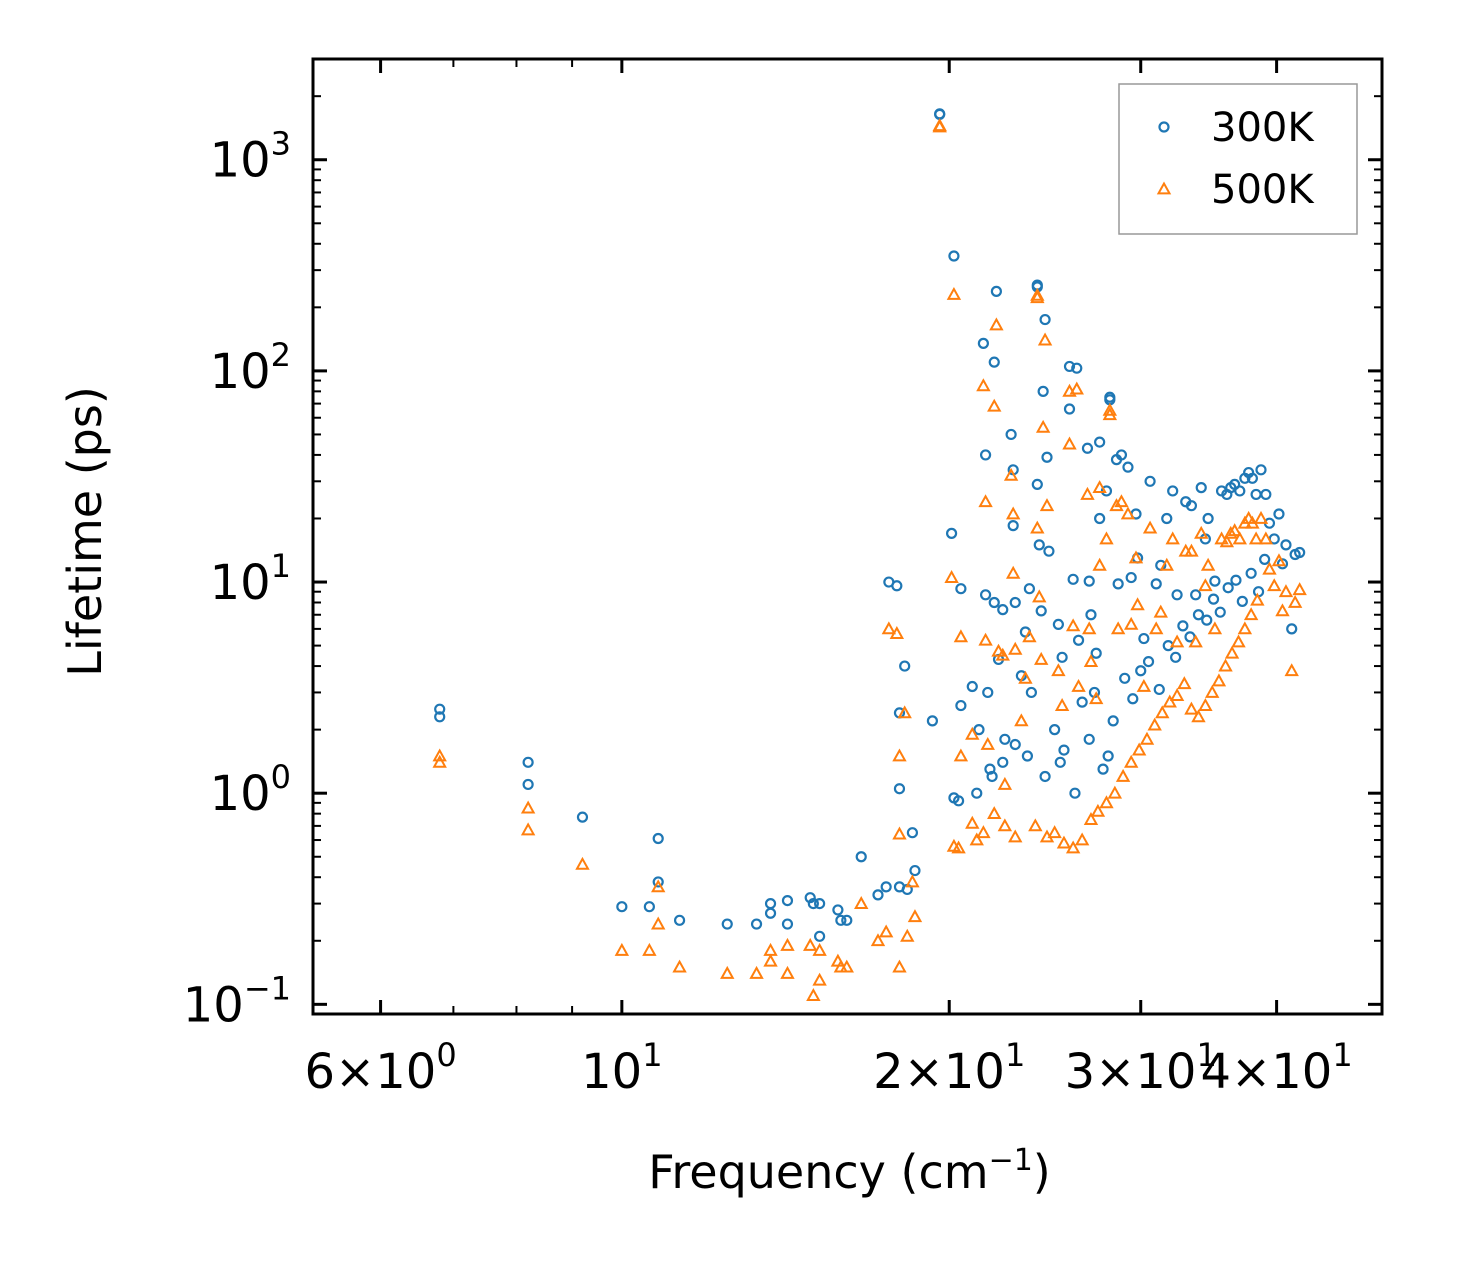 Image resolution: width=1484 pixels, height=1269 pixels. Describe the element at coordinates (250, 157) in the screenshot. I see `y-tick-label: 10³` at that location.